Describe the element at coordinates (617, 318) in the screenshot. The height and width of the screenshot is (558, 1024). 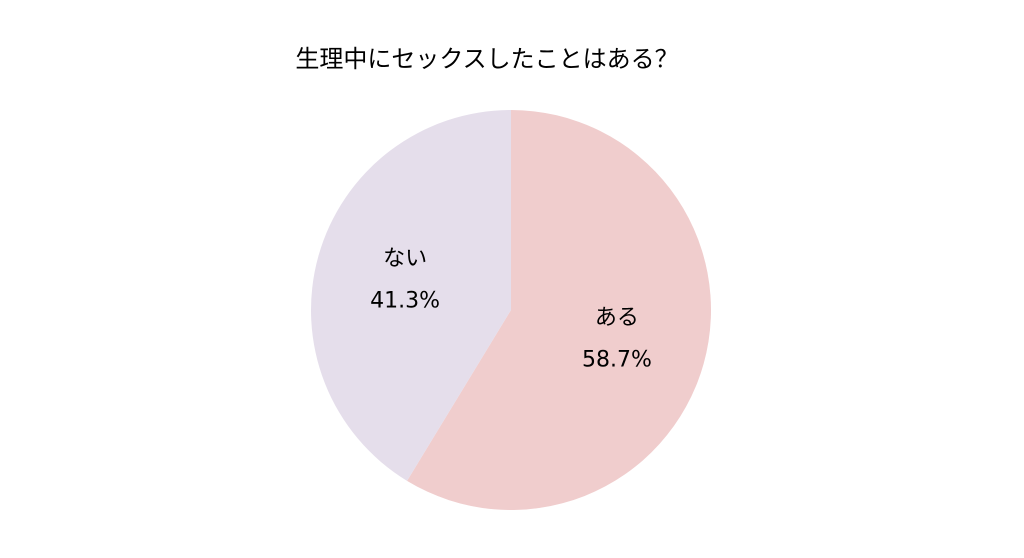
I see `slice-label: ある` at that location.